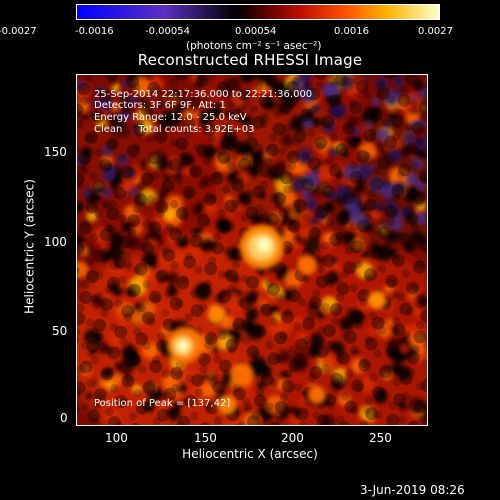 This screenshot has height=500, width=500. What do you see at coordinates (29, 246) in the screenshot?
I see `y-axis-label: Heliocentric Y (arcsec)` at bounding box center [29, 246].